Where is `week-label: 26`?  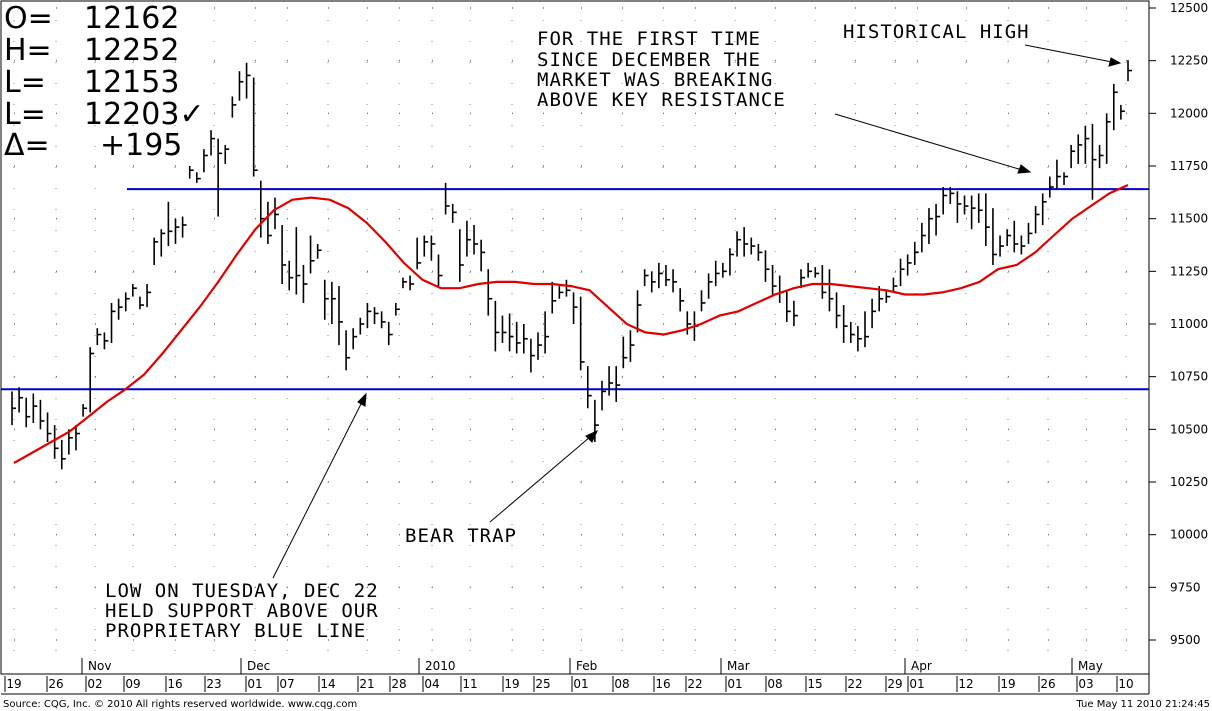 week-label: 26 is located at coordinates (55, 684).